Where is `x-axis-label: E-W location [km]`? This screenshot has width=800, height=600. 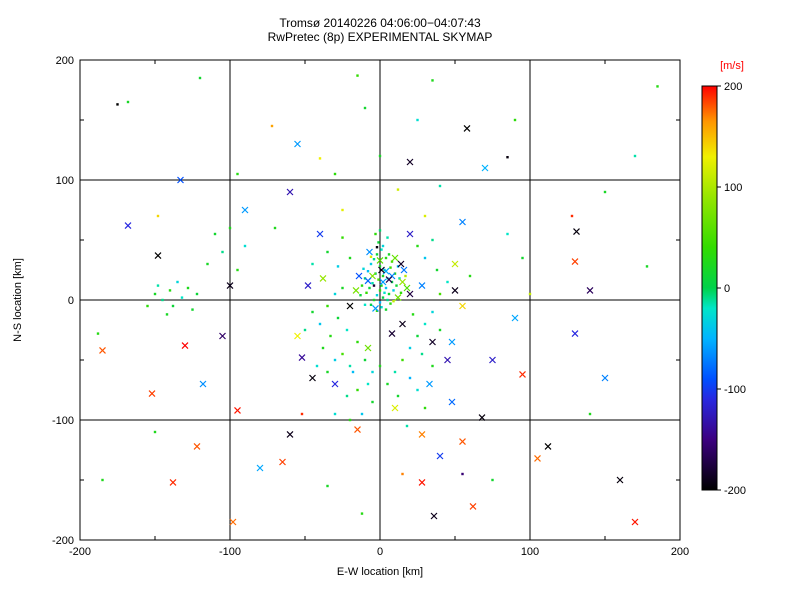
x-axis-label: E-W location [km] is located at coordinates (380, 572).